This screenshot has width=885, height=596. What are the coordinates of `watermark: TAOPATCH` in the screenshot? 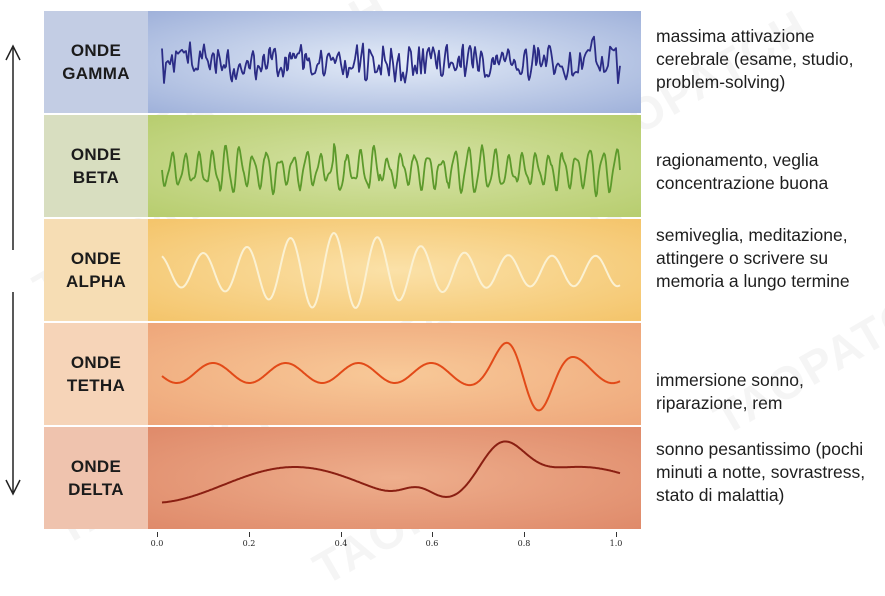 It's located at (794, 357).